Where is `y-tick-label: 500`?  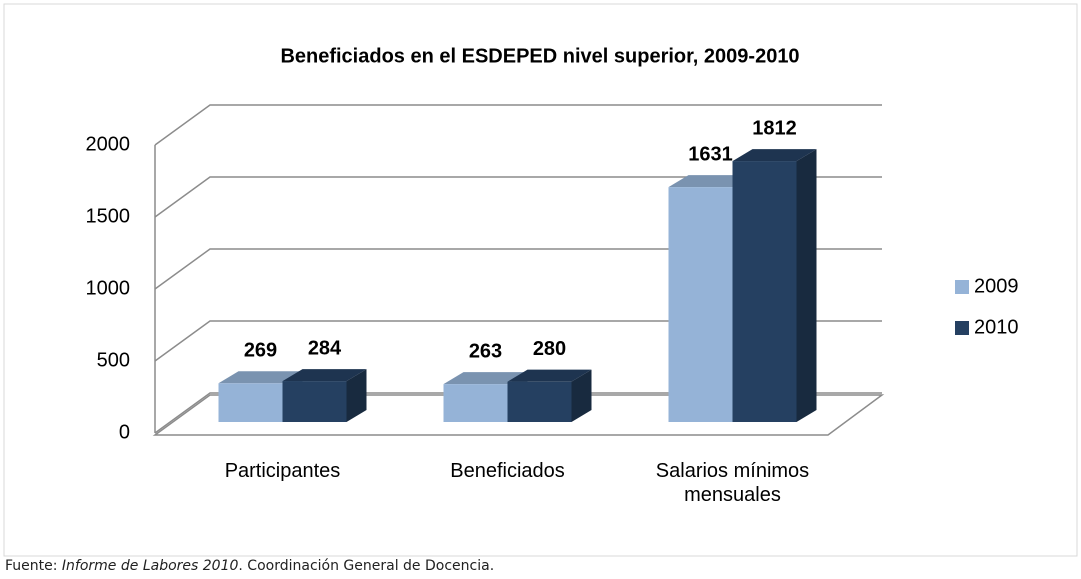
y-tick-label: 500 is located at coordinates (113, 360).